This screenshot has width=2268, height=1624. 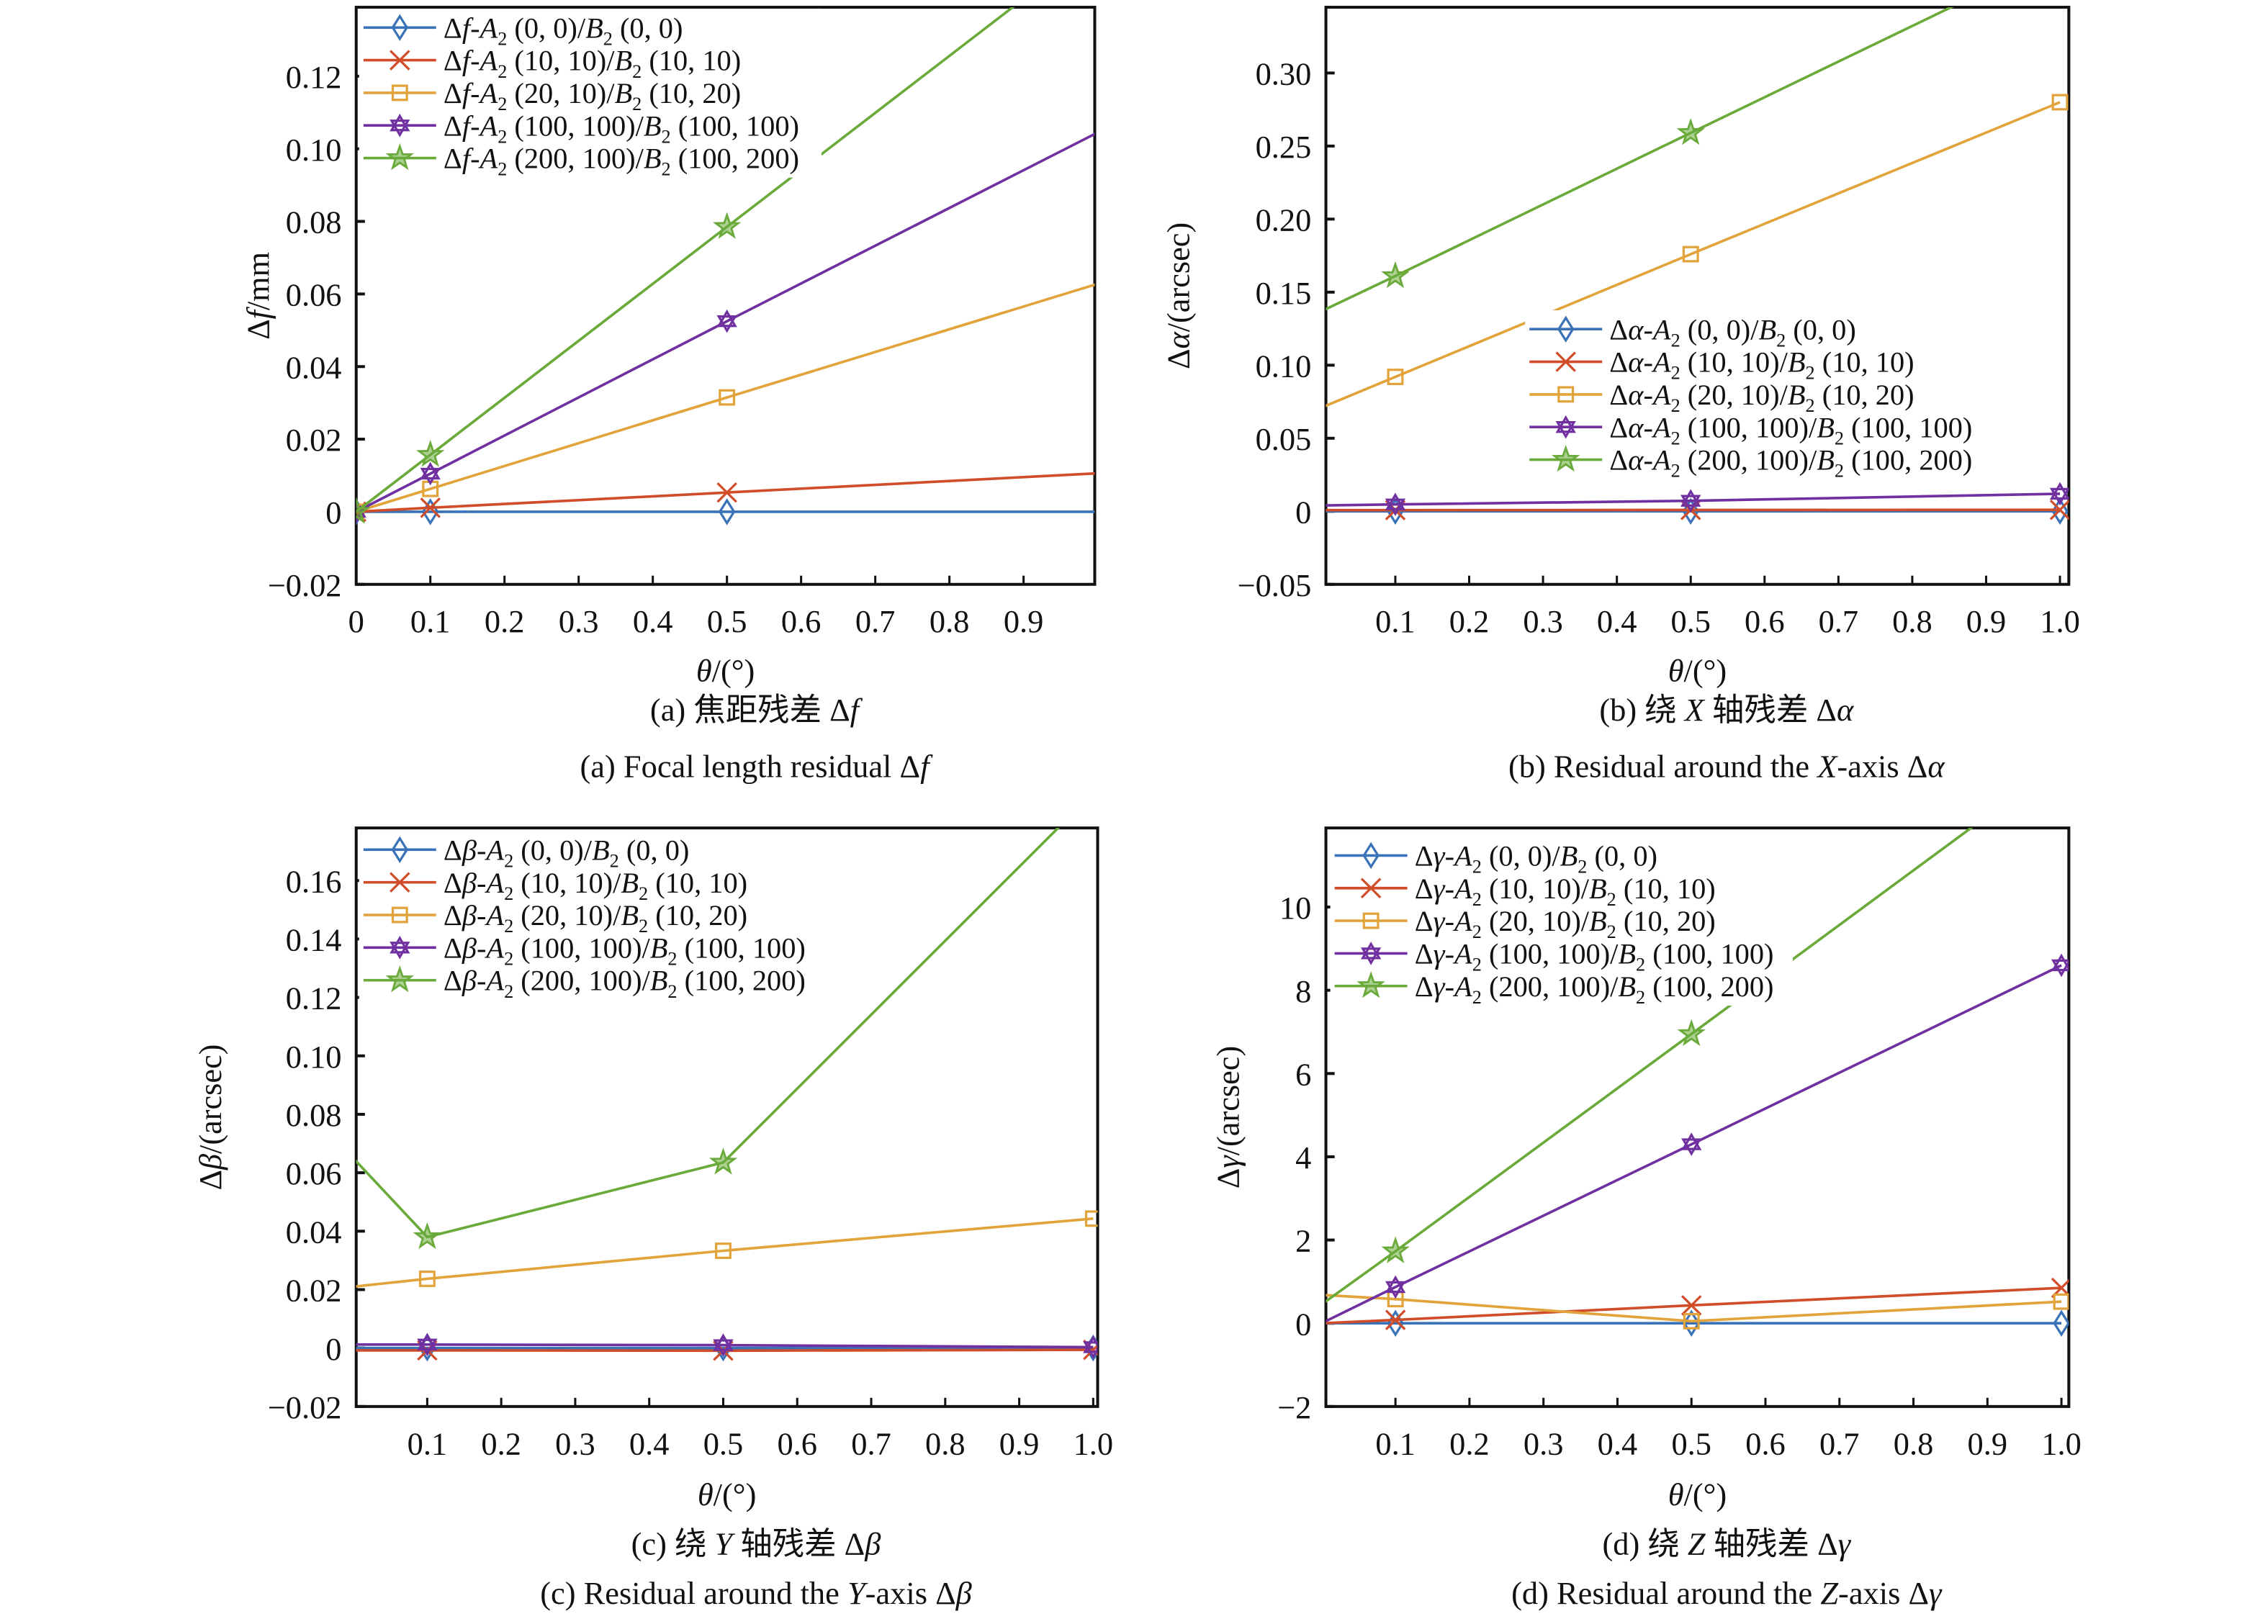 What do you see at coordinates (1295, 908) in the screenshot?
I see `y-tick-label: 10` at bounding box center [1295, 908].